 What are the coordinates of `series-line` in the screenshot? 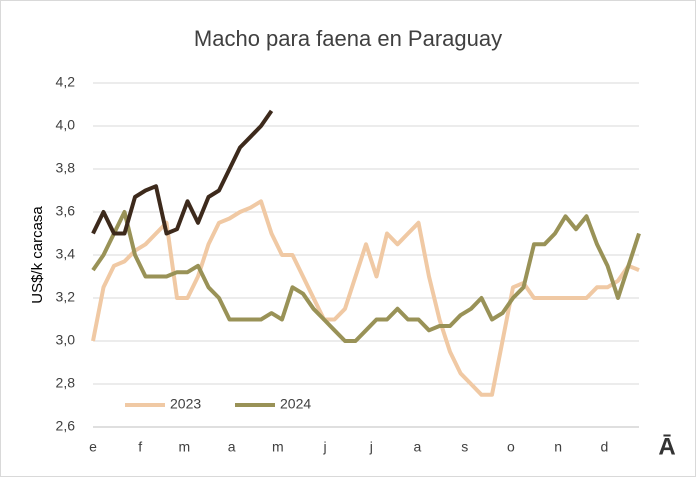 It's located at (182, 172).